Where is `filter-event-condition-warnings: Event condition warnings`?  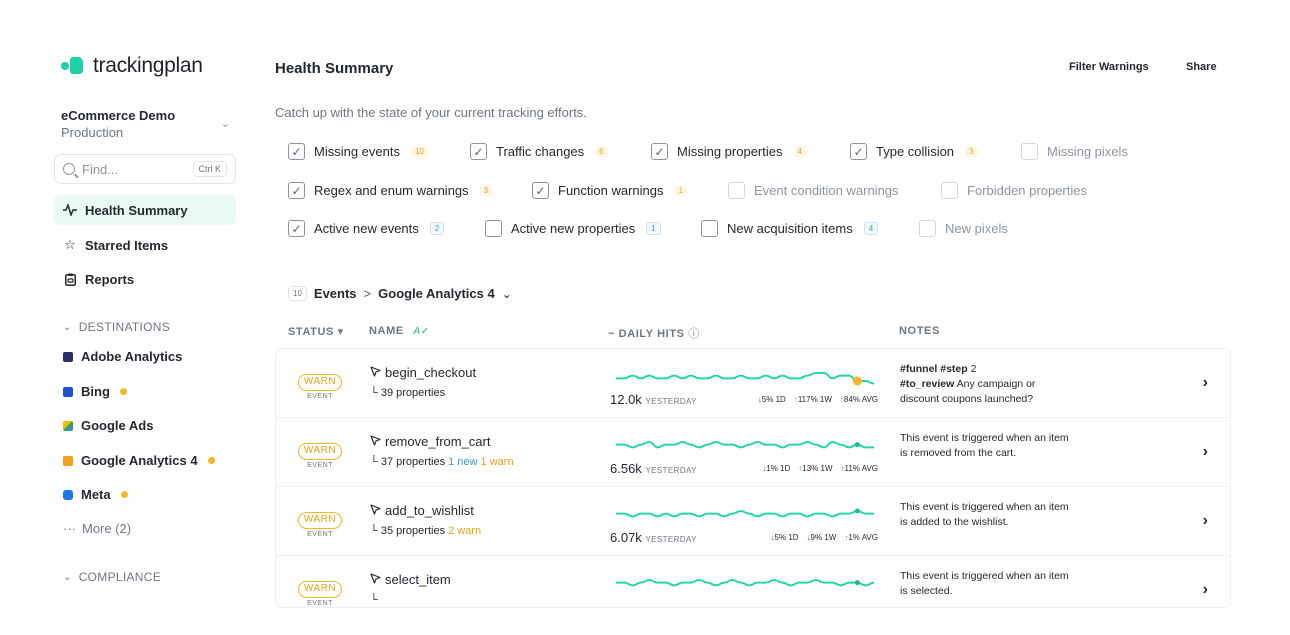
filter-event-condition-warnings: Event condition warnings is located at coordinates (813, 190).